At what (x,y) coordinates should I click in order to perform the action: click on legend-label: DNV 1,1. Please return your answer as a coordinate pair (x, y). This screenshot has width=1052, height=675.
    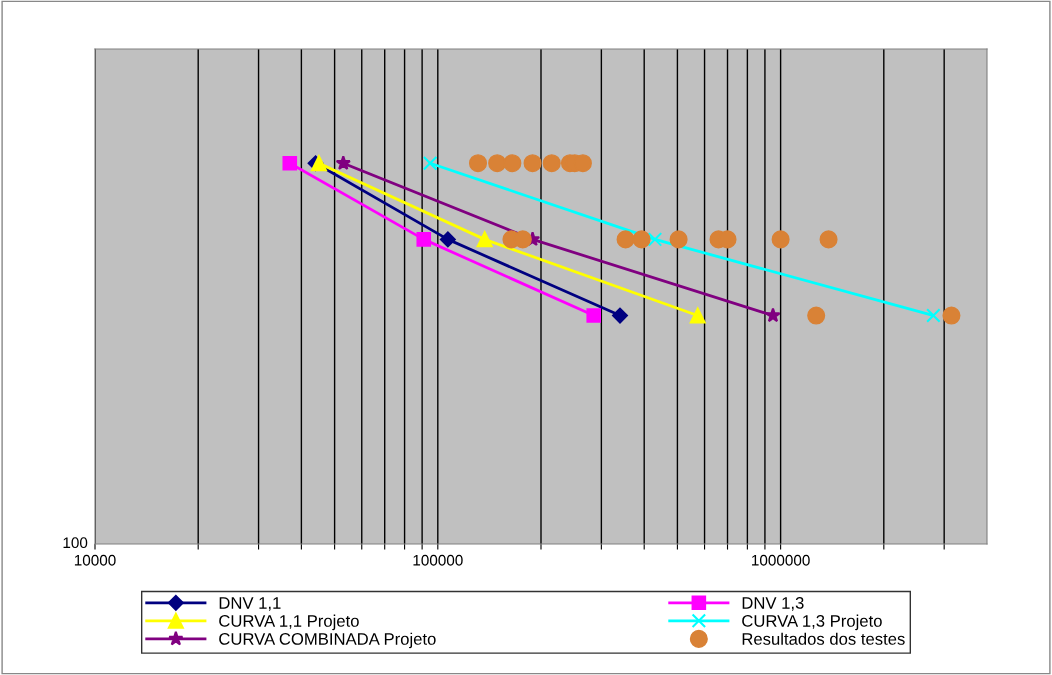
    Looking at the image, I should click on (250, 604).